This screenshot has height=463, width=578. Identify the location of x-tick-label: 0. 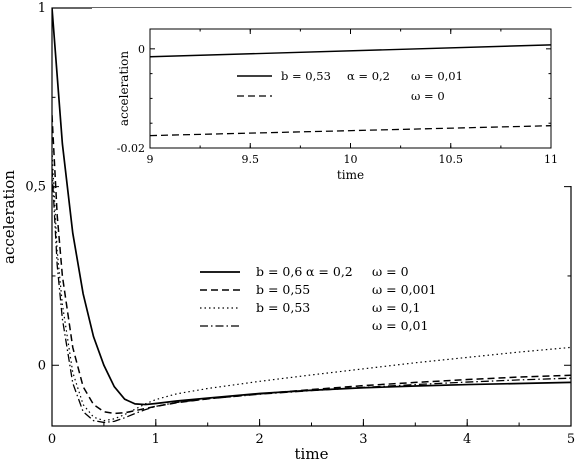
(52, 439).